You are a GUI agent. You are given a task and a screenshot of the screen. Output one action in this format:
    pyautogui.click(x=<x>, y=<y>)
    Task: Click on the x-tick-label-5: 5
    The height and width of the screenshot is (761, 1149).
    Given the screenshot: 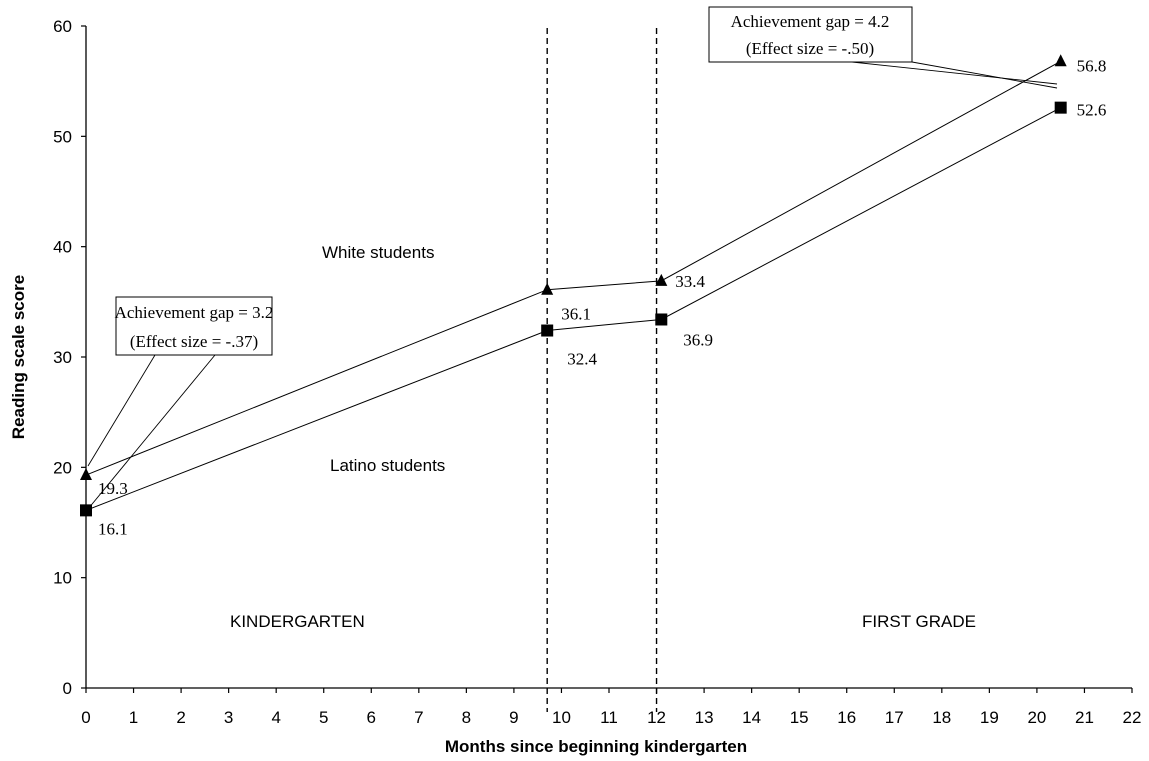 What is the action you would take?
    pyautogui.click(x=323, y=717)
    